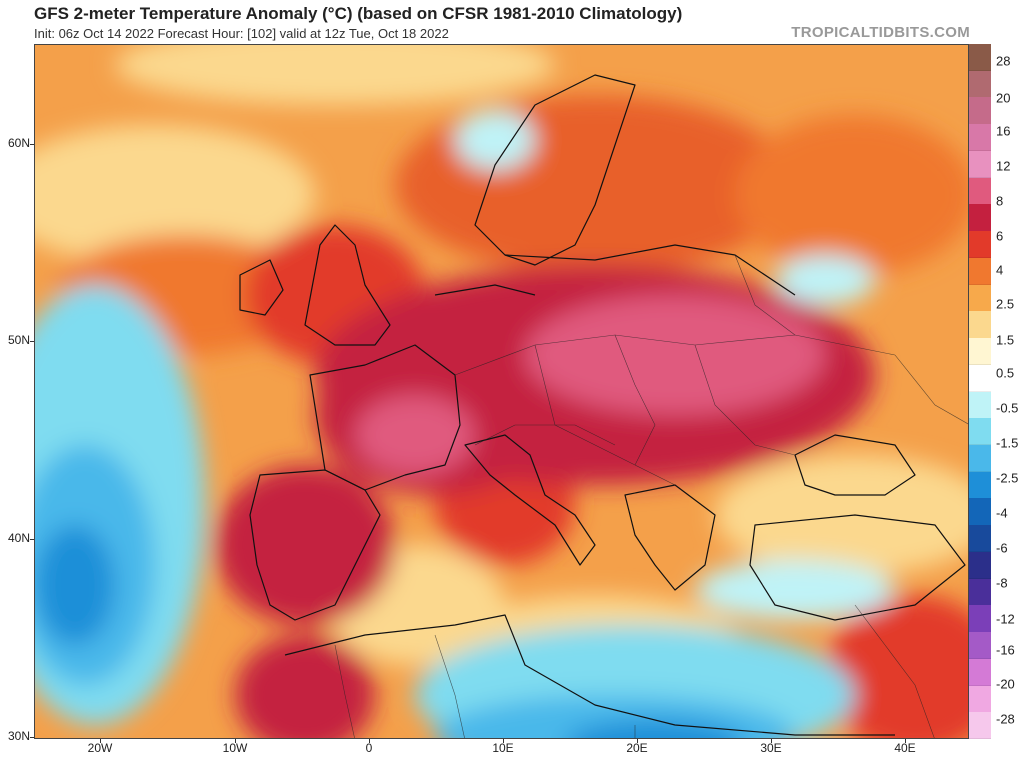 The width and height of the screenshot is (1024, 757). What do you see at coordinates (1005, 619) in the screenshot?
I see `colorbar-label: -12` at bounding box center [1005, 619].